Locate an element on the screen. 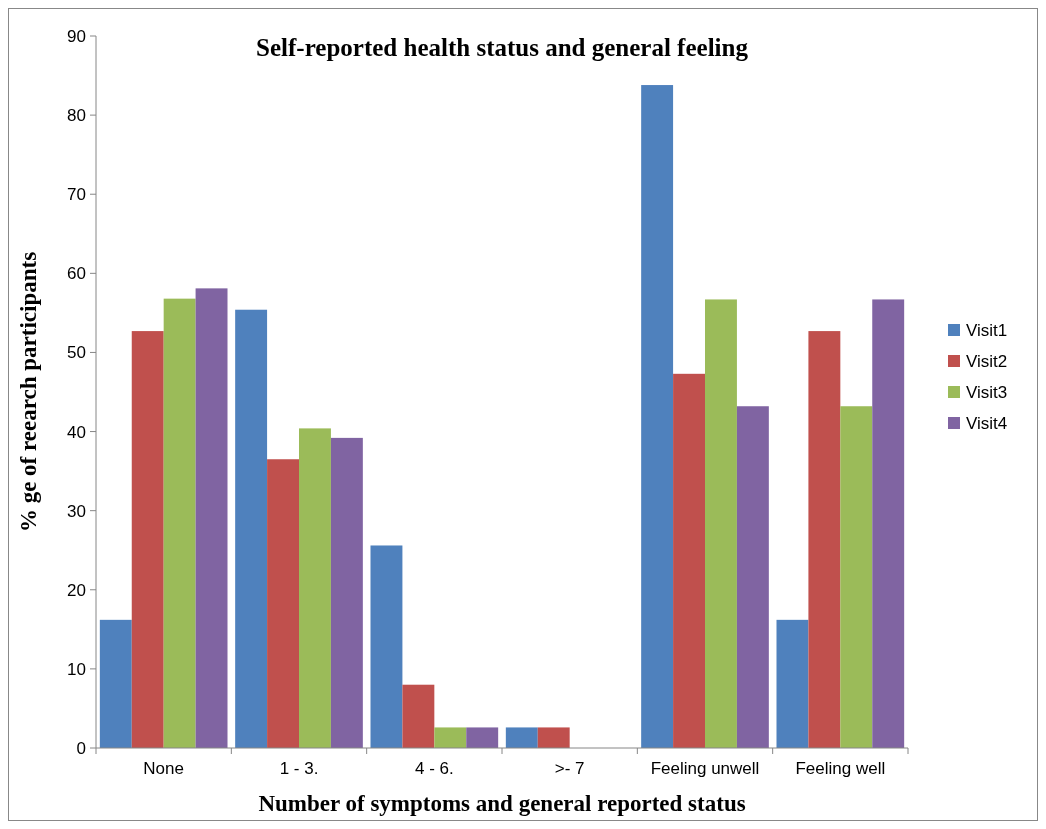  y-tick-label: 0 is located at coordinates (81, 748).